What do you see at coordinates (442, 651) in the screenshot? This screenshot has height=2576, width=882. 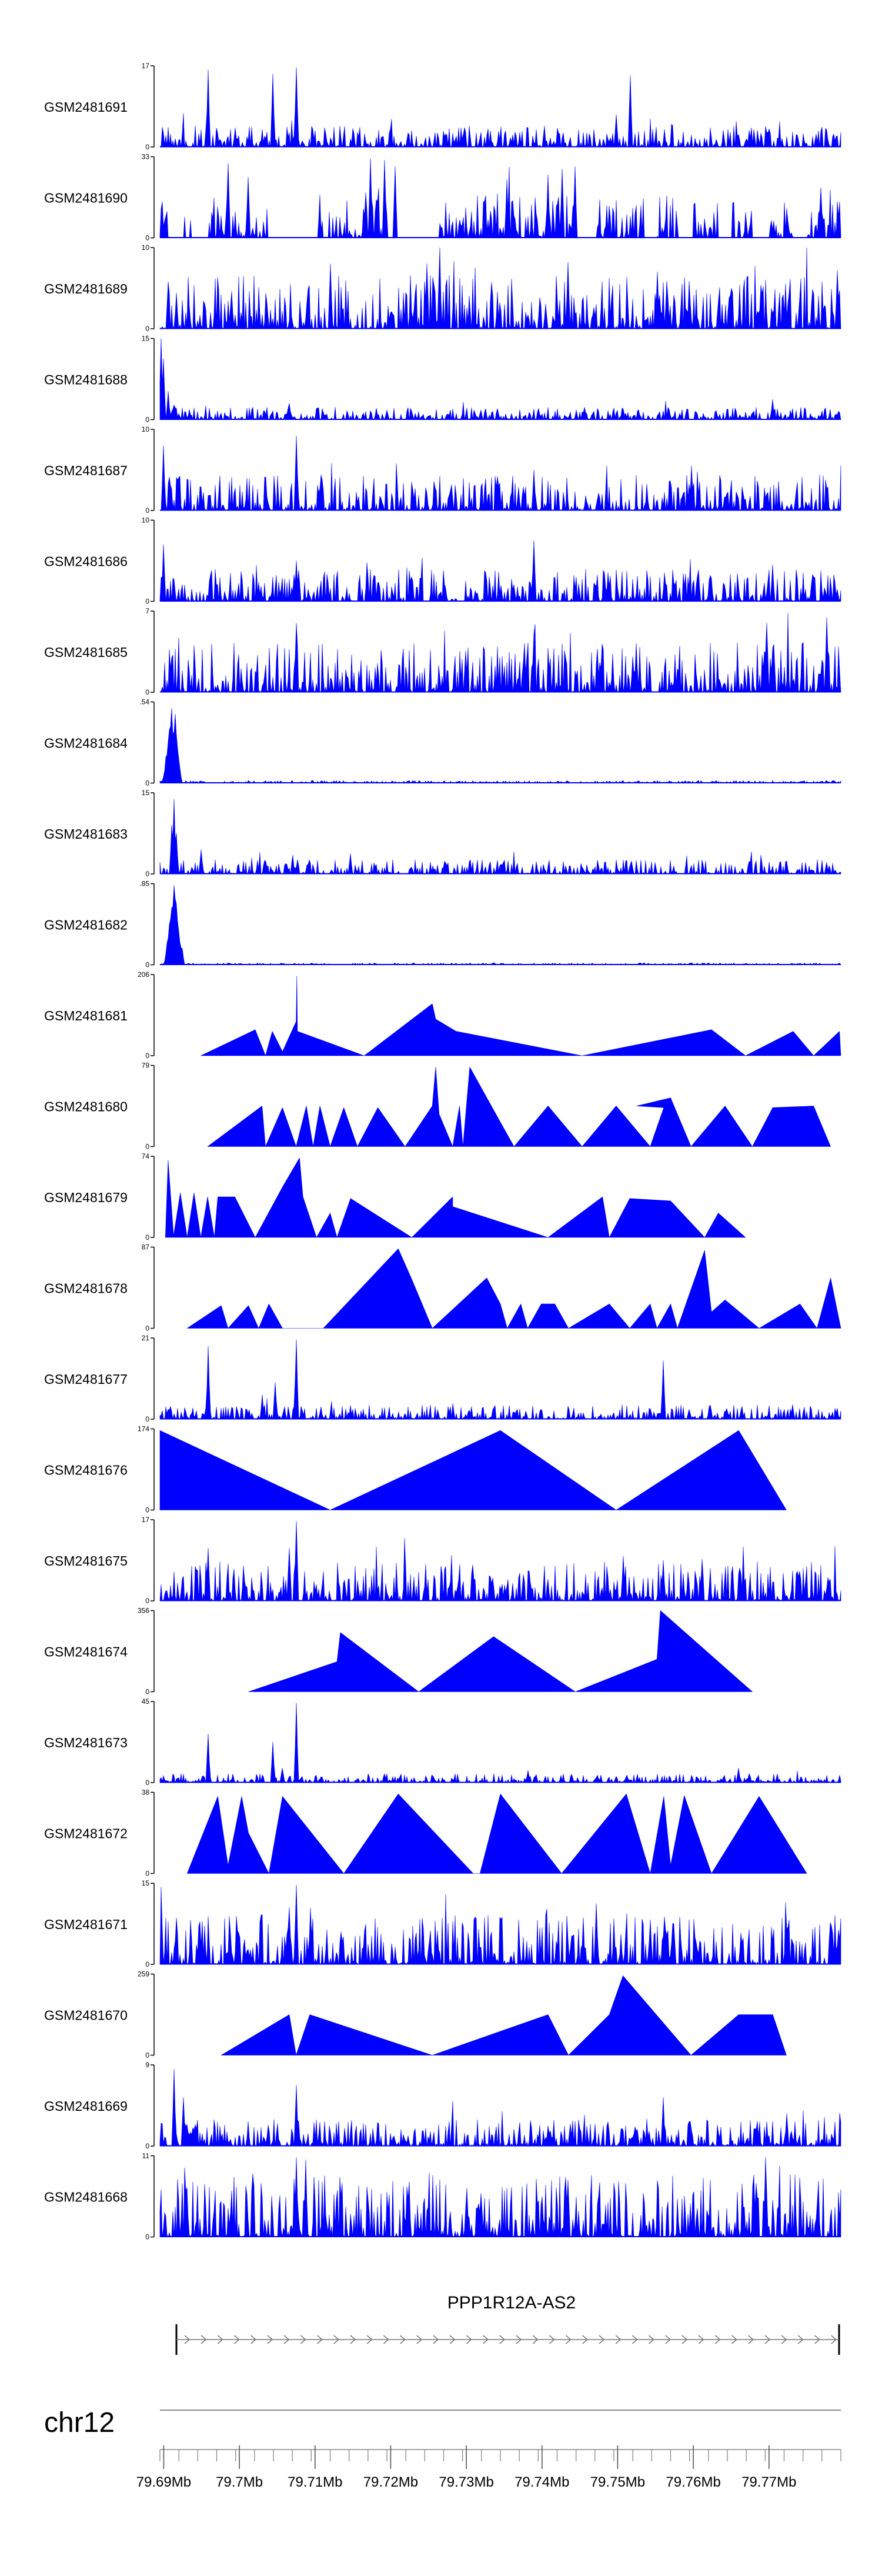 I see `track-GSM2481685: GSM2481685 7 0` at bounding box center [442, 651].